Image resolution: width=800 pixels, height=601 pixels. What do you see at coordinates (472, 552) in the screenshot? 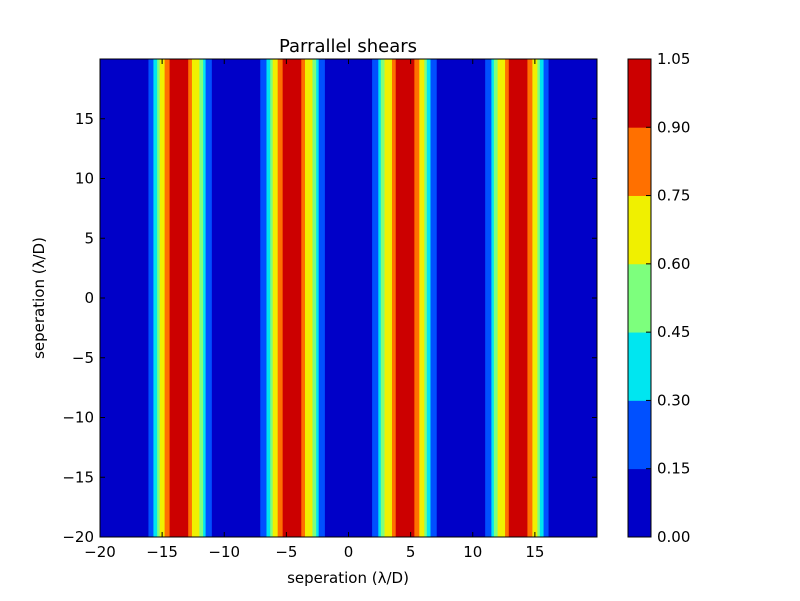
I see `x-tick-label: 10` at bounding box center [472, 552].